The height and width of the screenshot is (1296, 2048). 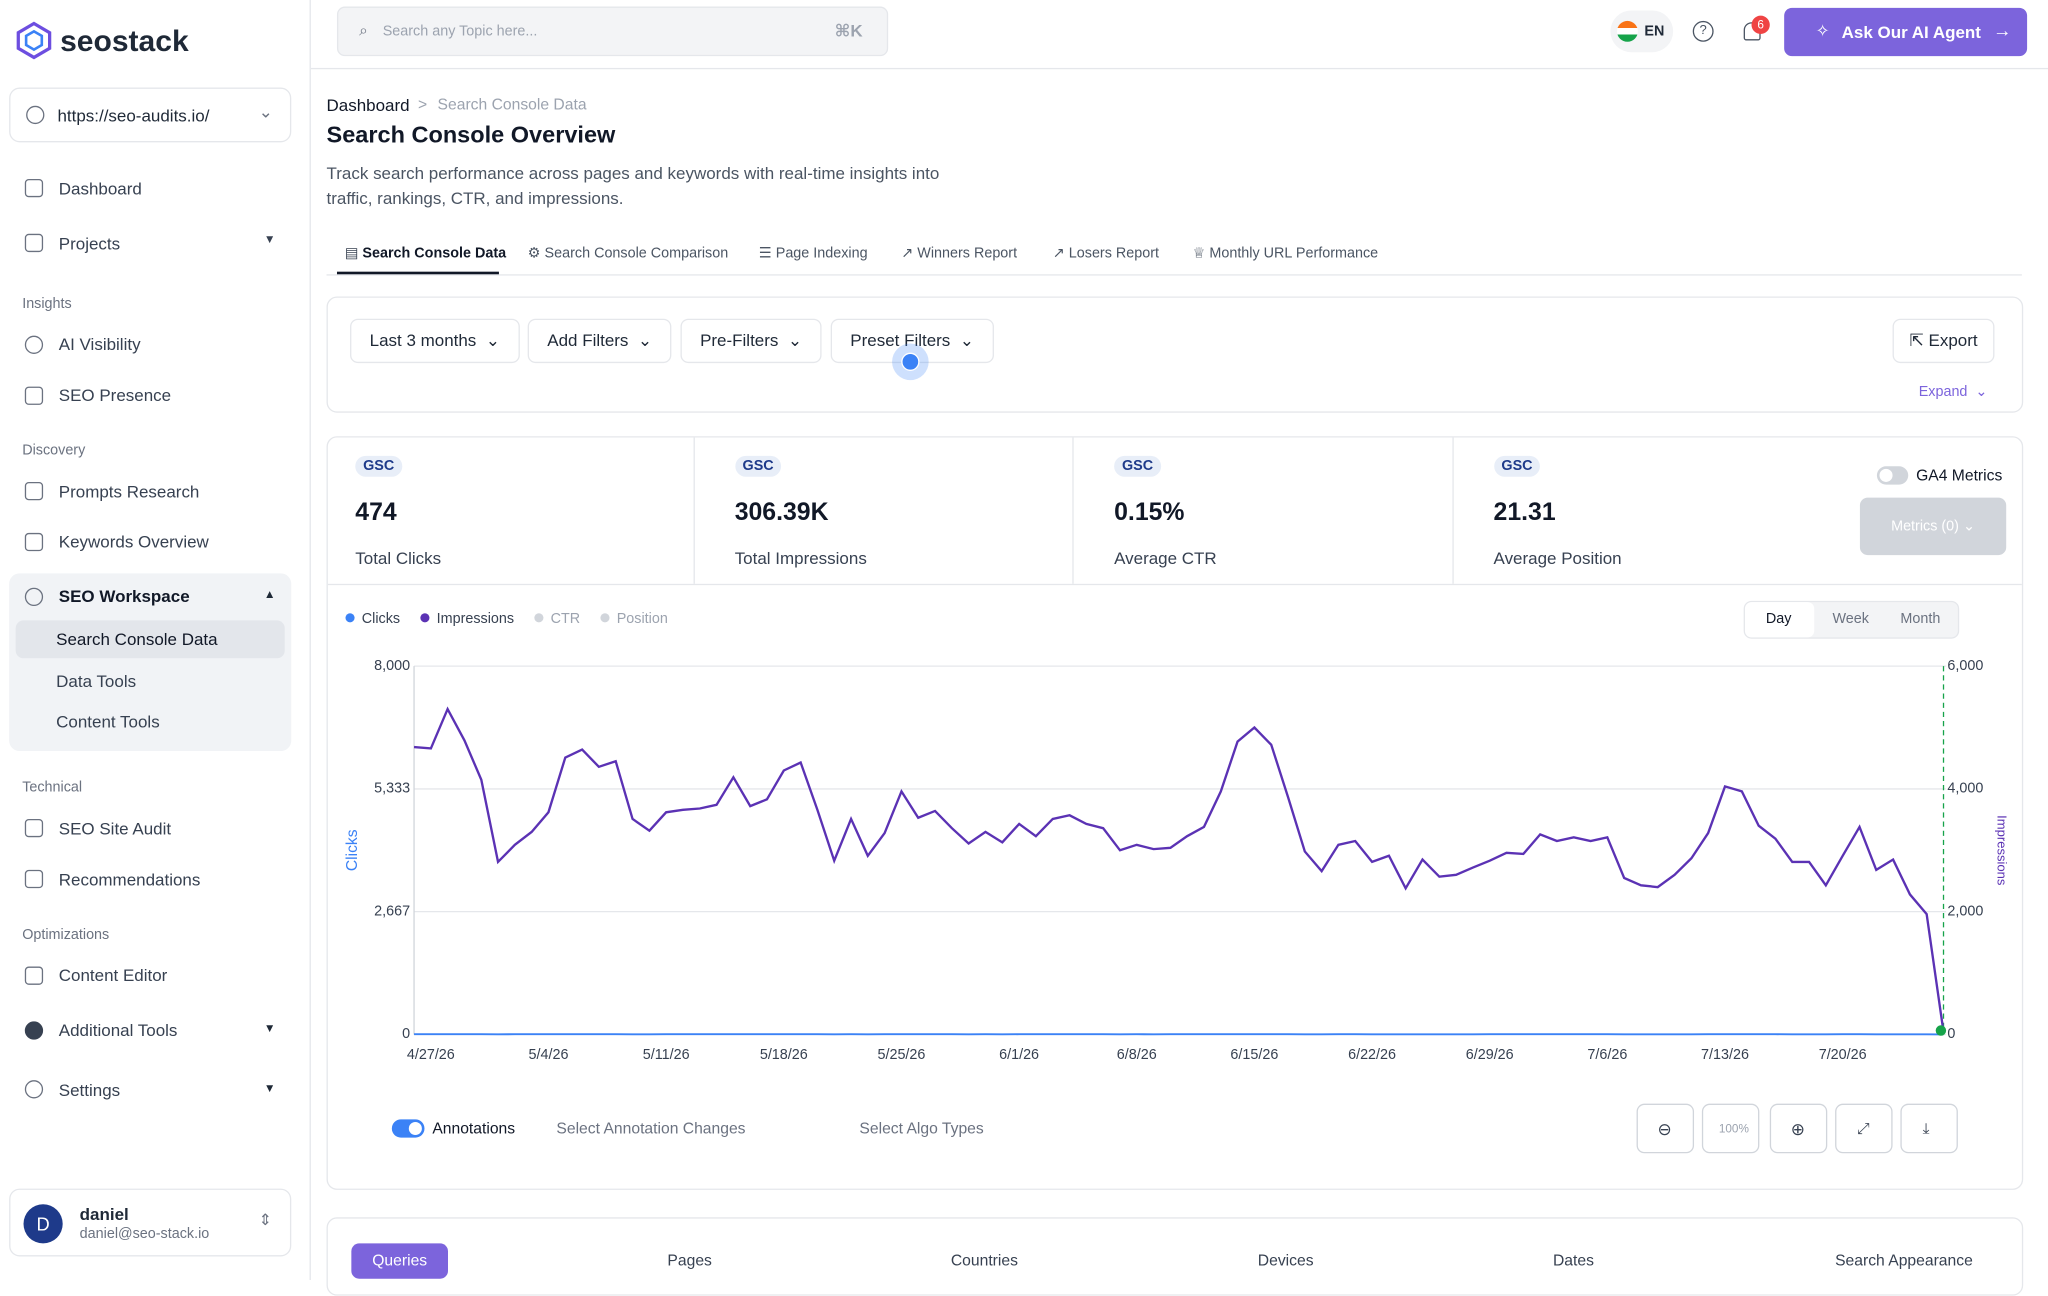 What do you see at coordinates (1725, 1055) in the screenshot?
I see `x-tick-label: 7/13/26` at bounding box center [1725, 1055].